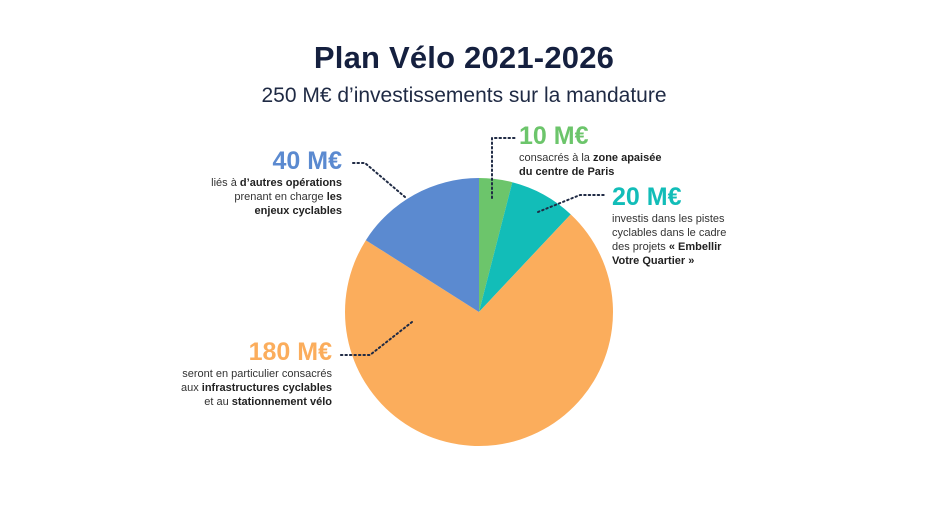 The width and height of the screenshot is (928, 507). Describe the element at coordinates (464, 57) in the screenshot. I see `chart-title: Plan Vélo 2021-2026` at that location.